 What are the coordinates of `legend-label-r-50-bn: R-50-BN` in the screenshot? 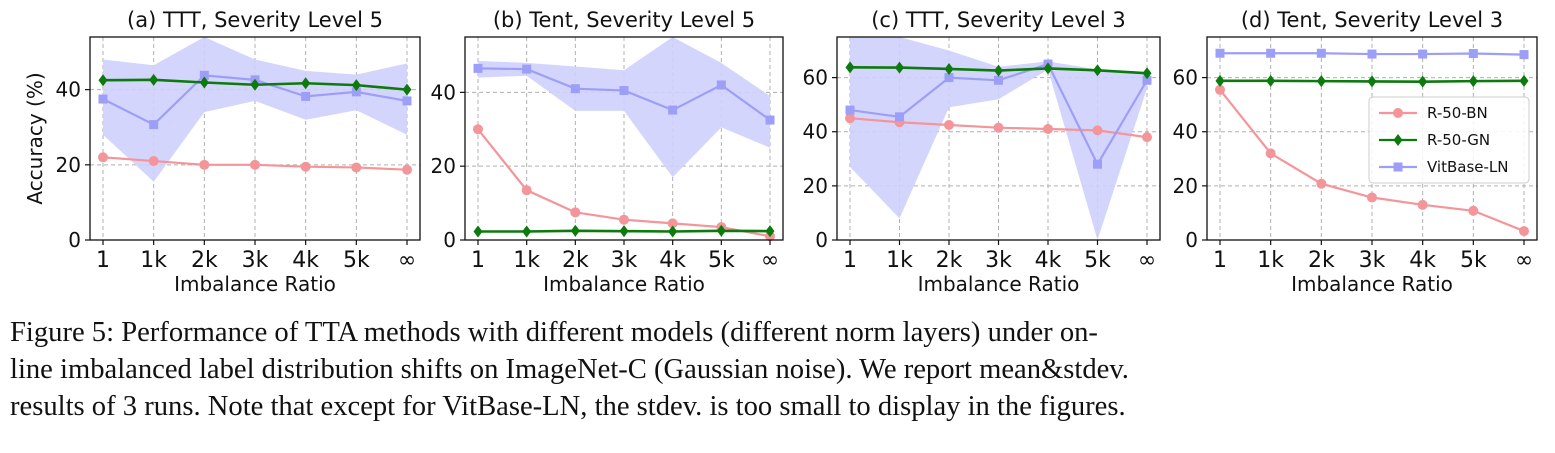 It's located at (1457, 113).